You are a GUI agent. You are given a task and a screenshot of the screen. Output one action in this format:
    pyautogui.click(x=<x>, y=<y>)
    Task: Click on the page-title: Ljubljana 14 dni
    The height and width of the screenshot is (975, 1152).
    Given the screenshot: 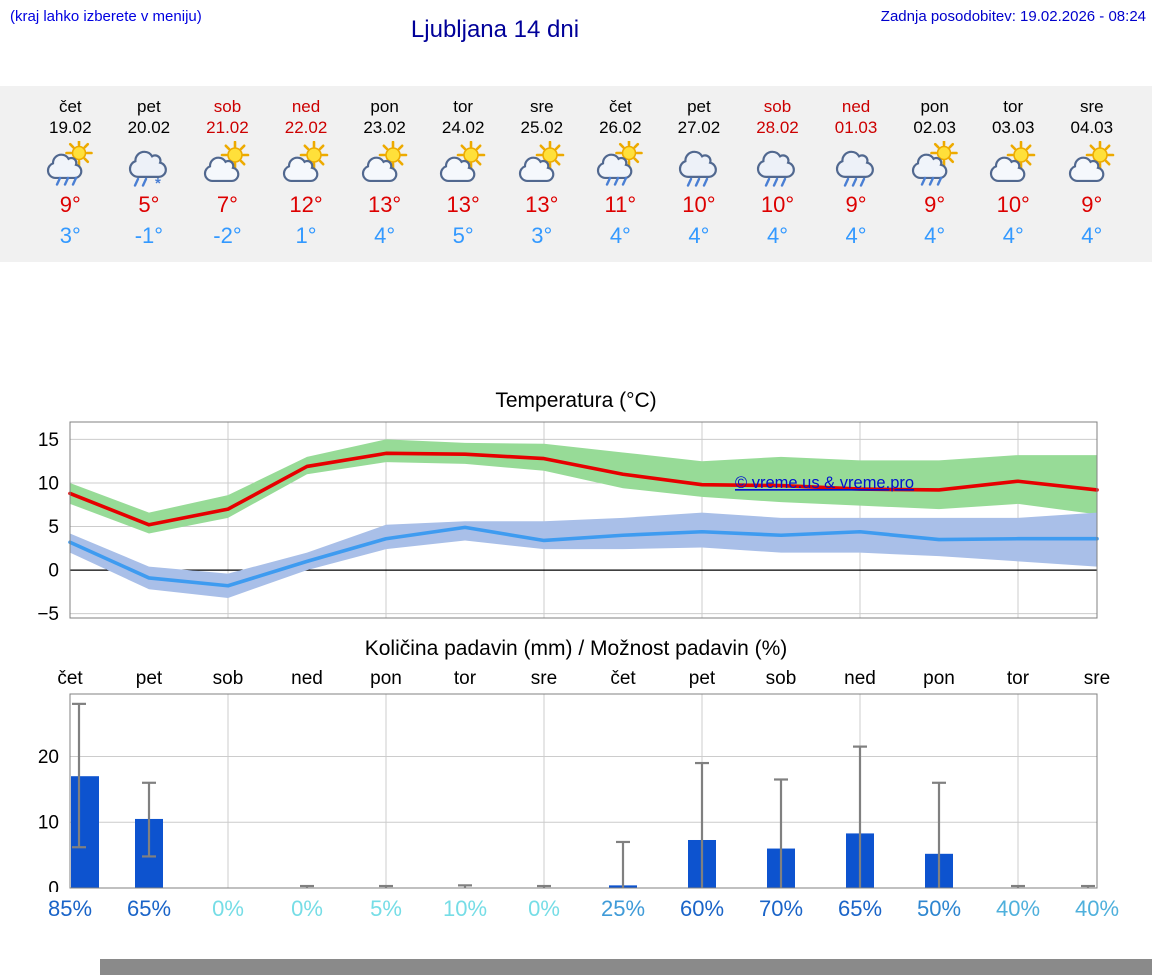 What is the action you would take?
    pyautogui.click(x=495, y=29)
    